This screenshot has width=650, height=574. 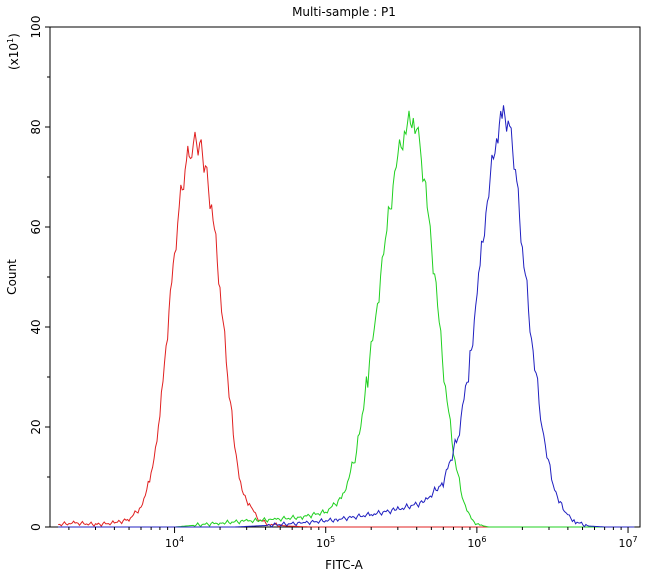 I want to click on y-tick-label: 40, so click(x=36, y=326).